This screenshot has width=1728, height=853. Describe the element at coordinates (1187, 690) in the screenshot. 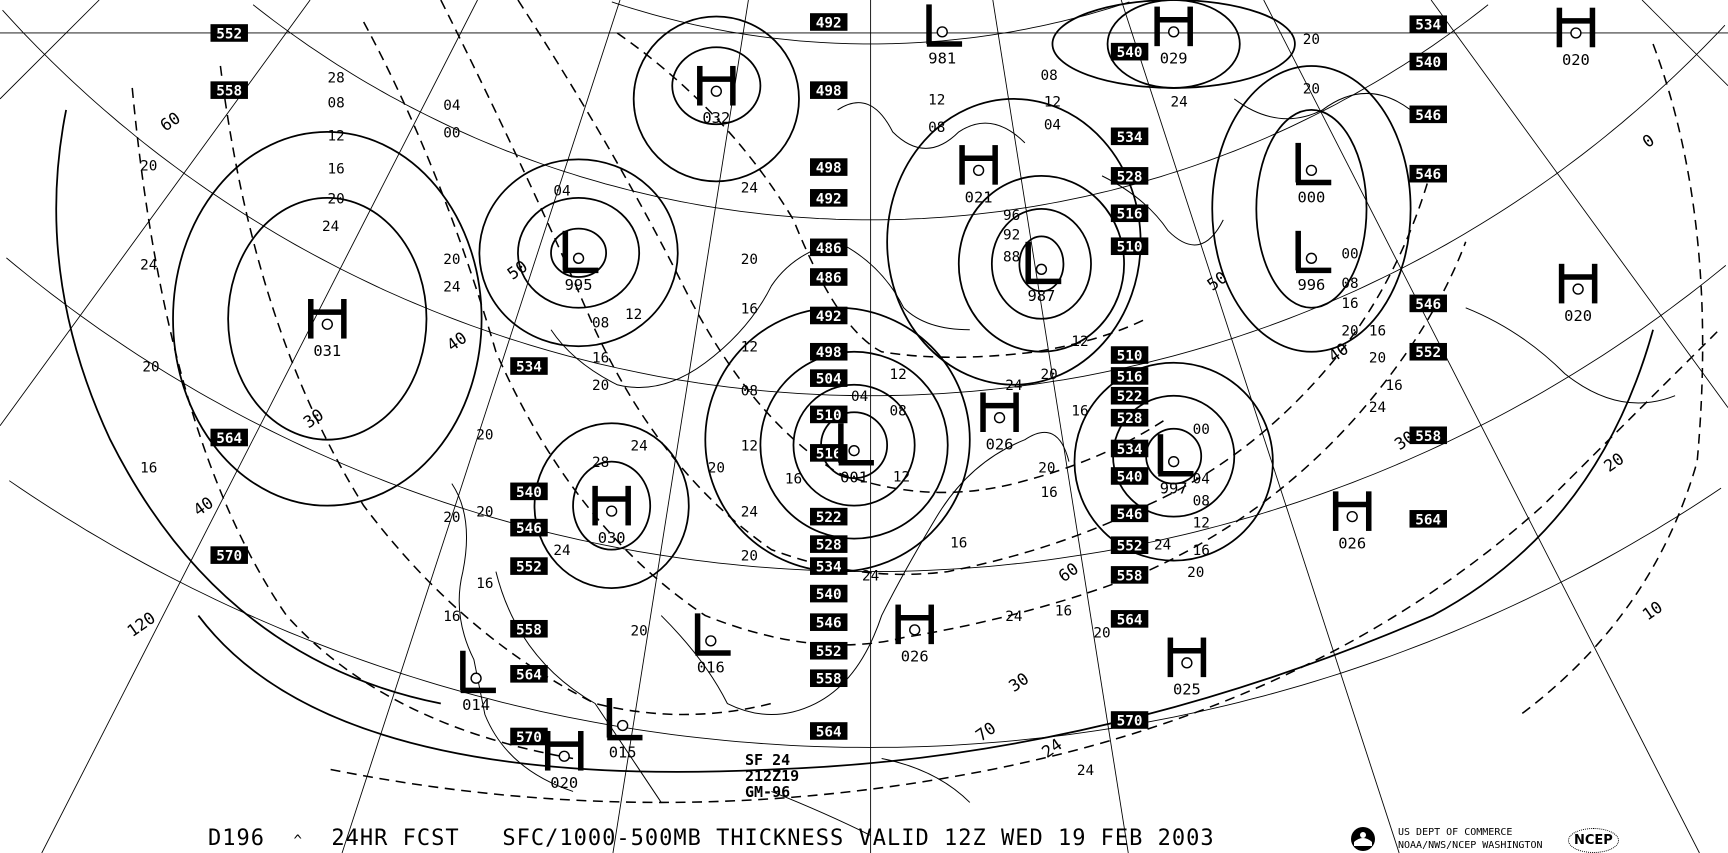

I see `pressure-value: 025` at that location.